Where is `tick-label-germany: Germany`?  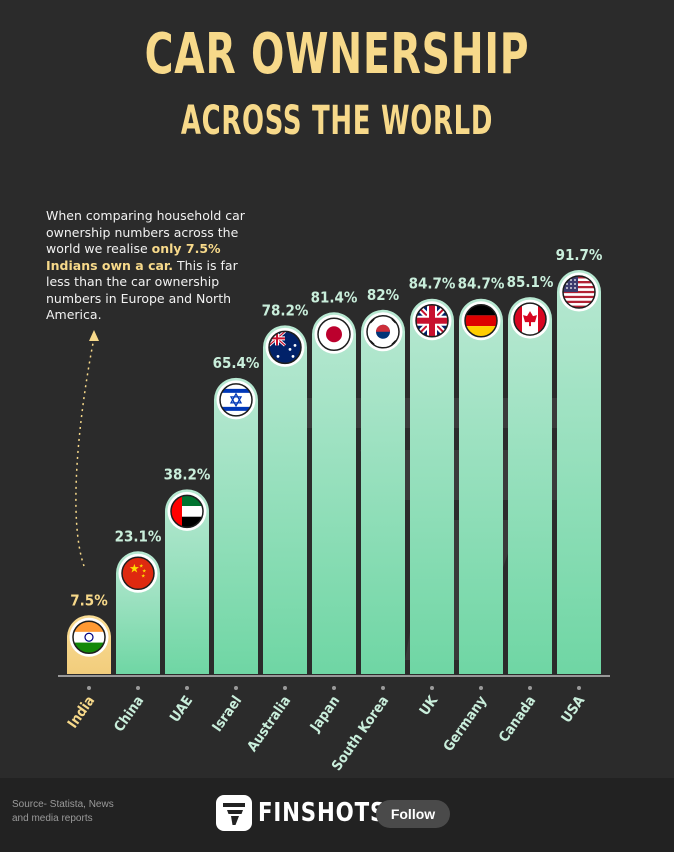 tick-label-germany: Germany is located at coordinates (466, 724).